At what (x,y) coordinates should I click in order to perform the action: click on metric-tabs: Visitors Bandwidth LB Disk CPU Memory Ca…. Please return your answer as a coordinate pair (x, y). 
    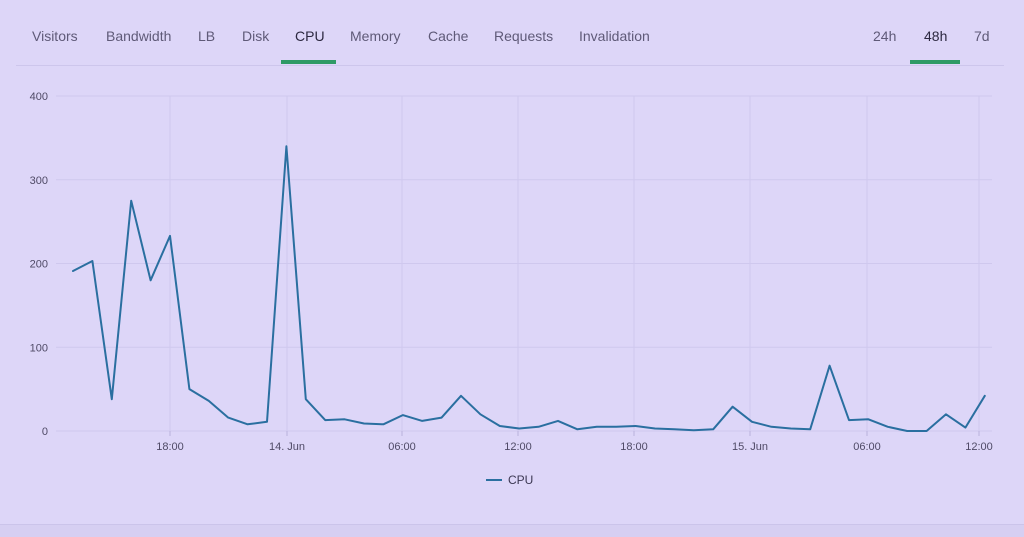
    Looking at the image, I should click on (512, 33).